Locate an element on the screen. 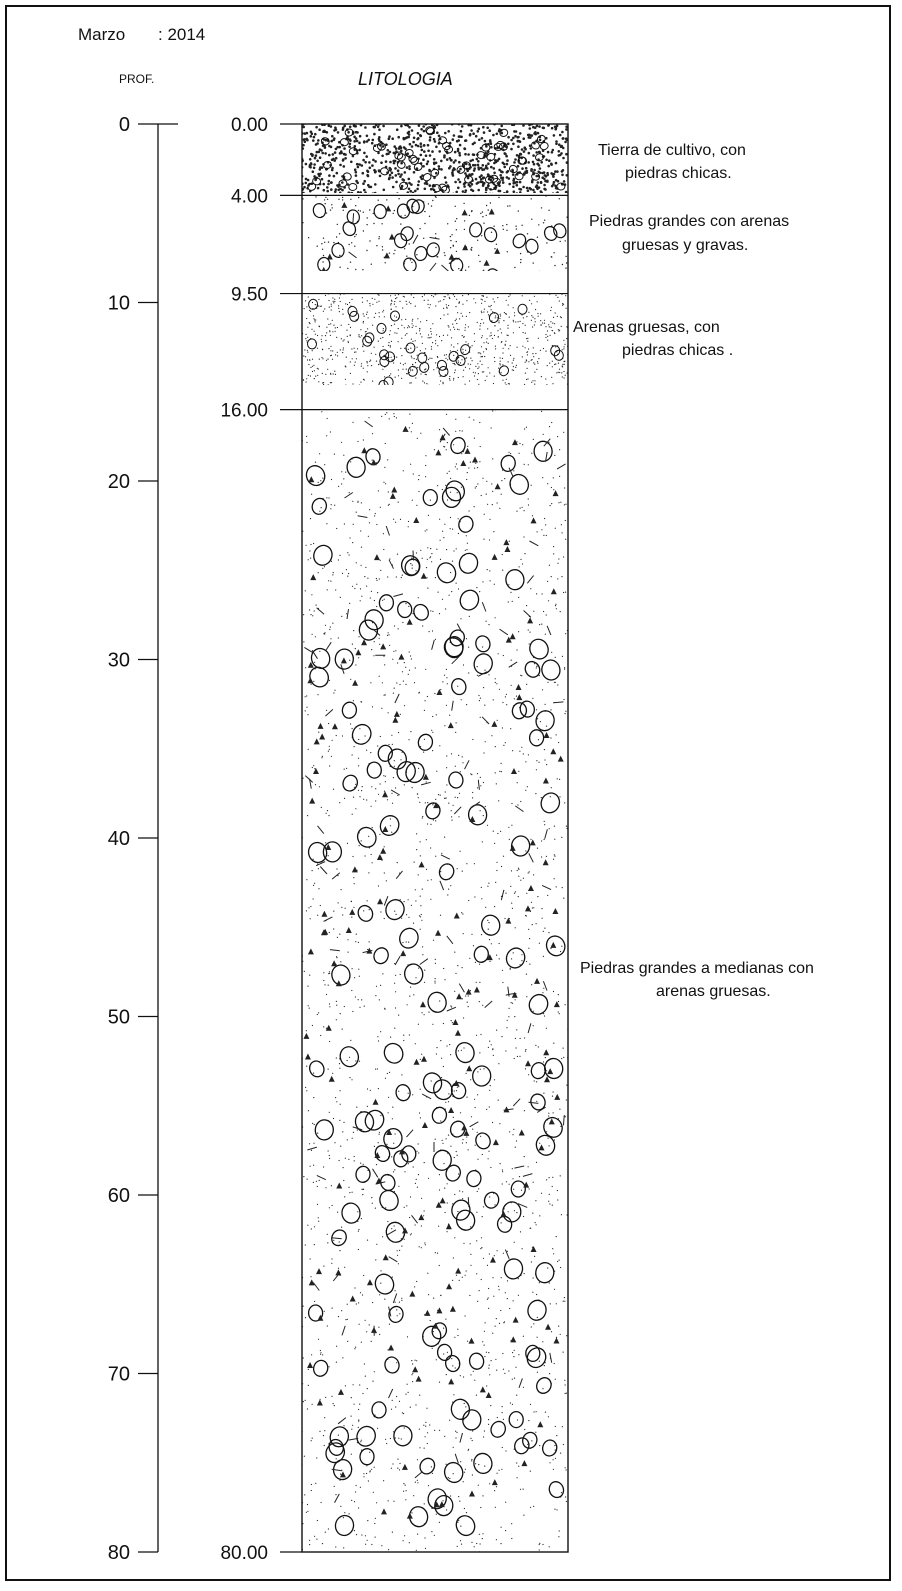 This screenshot has height=1591, width=902. boundary-depth-label: 4.00 is located at coordinates (249, 196).